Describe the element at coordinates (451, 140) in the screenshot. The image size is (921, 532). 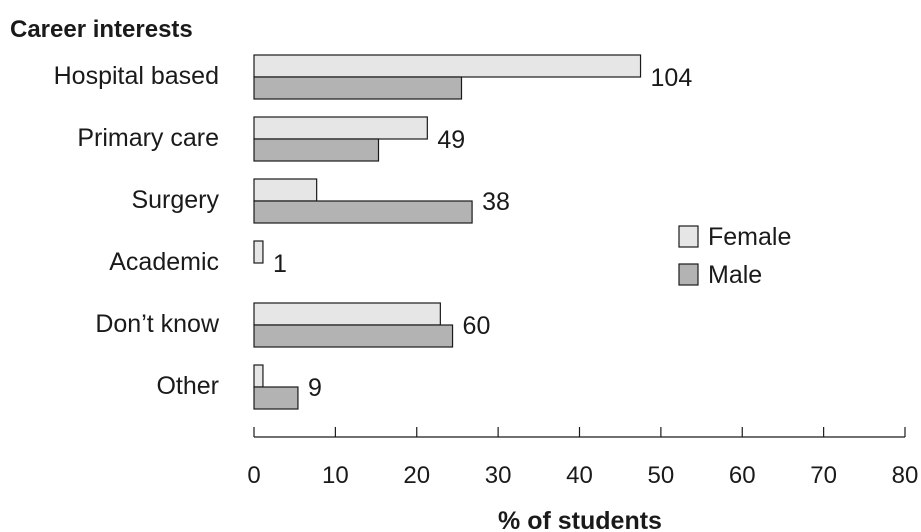
I see `count-label-primary-care: 49` at that location.